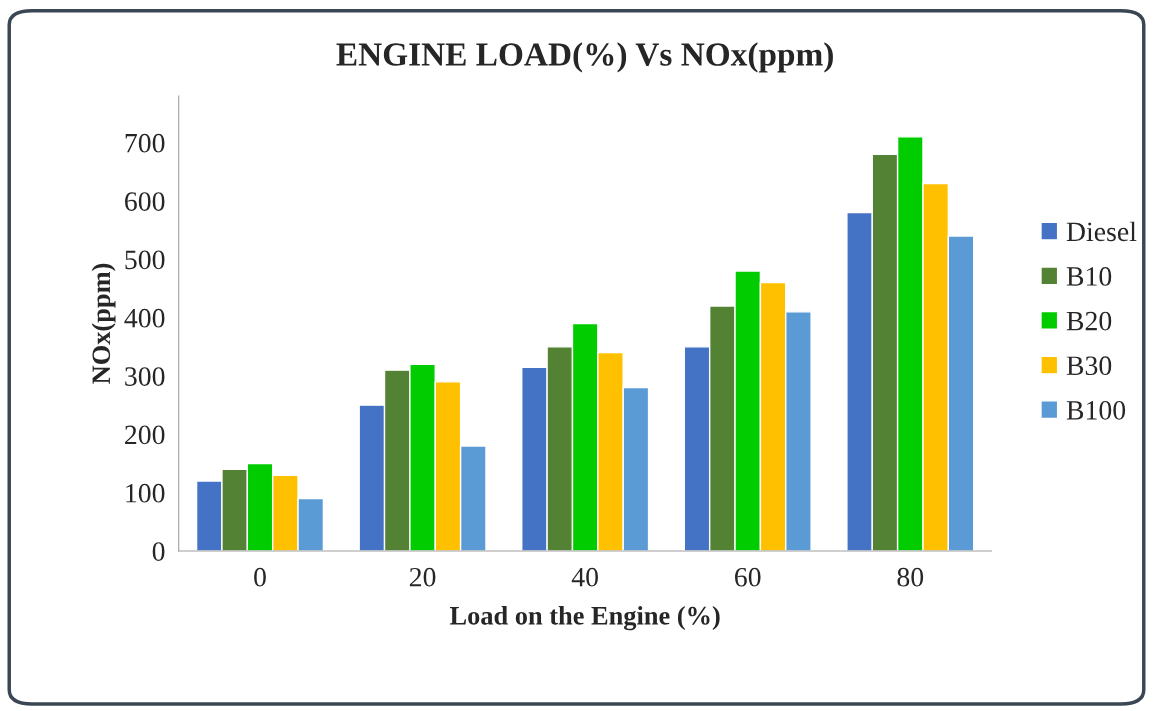 The width and height of the screenshot is (1153, 711). Describe the element at coordinates (145, 143) in the screenshot. I see `y-tick-label: 700` at that location.